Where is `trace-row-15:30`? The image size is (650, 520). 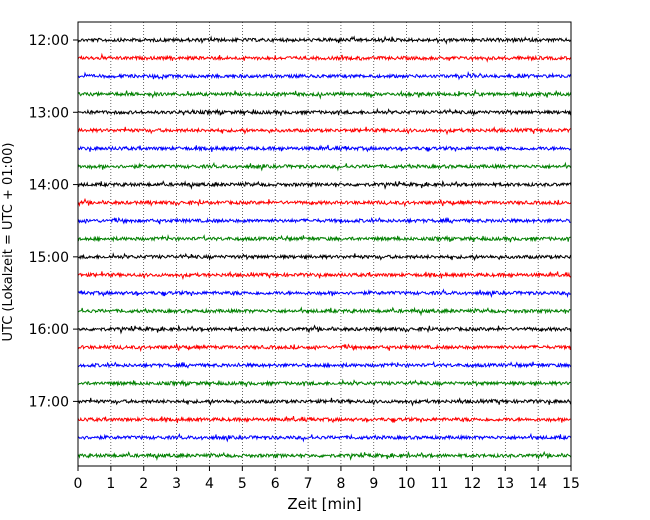
trace-row-15:30 is located at coordinates (324, 293).